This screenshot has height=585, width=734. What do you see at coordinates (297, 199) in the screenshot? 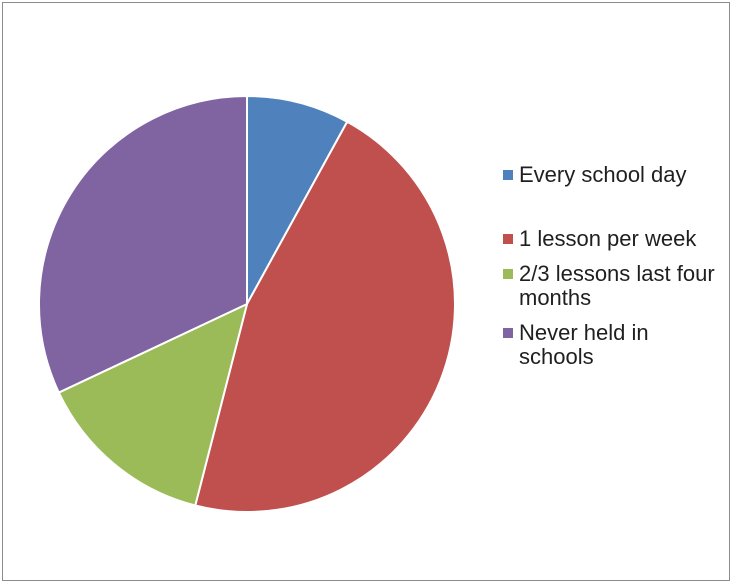
I see `pie-slice-every-school-day` at bounding box center [297, 199].